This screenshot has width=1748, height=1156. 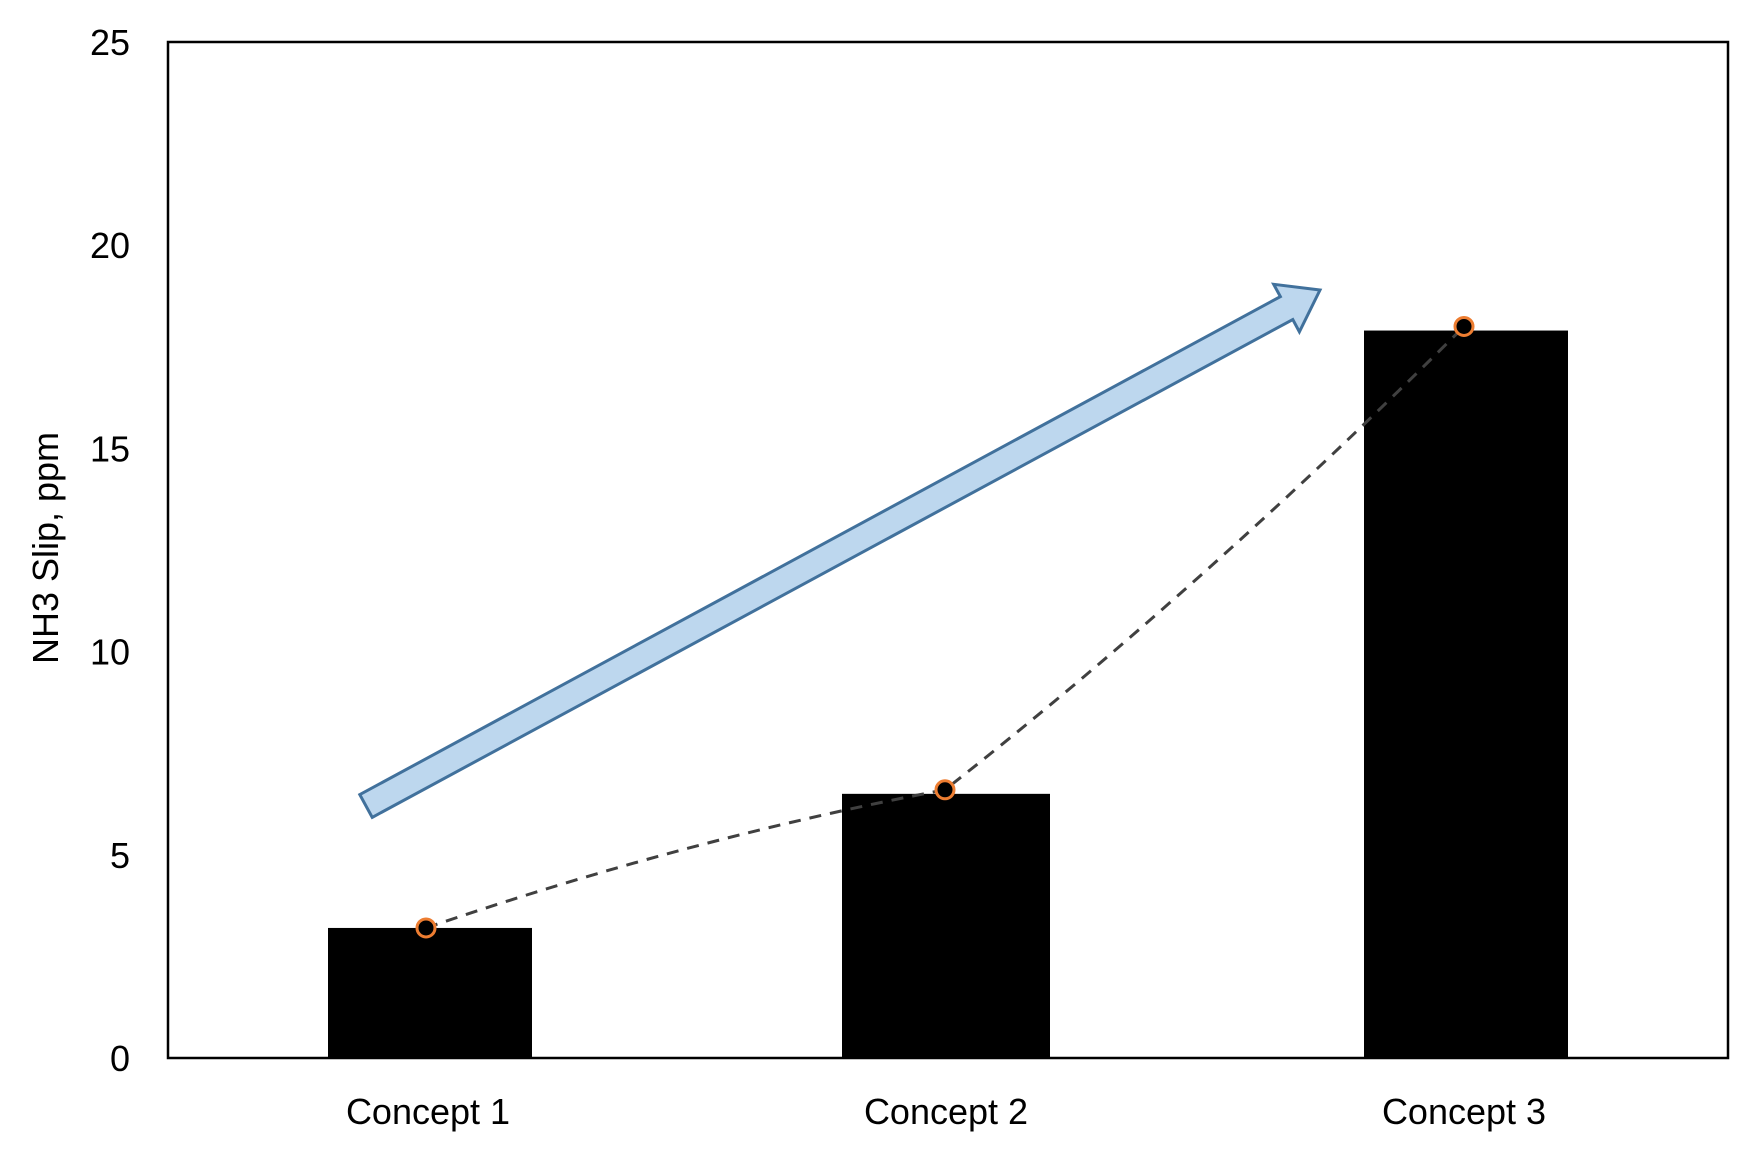 What do you see at coordinates (110, 448) in the screenshot?
I see `y-tick-label: 15` at bounding box center [110, 448].